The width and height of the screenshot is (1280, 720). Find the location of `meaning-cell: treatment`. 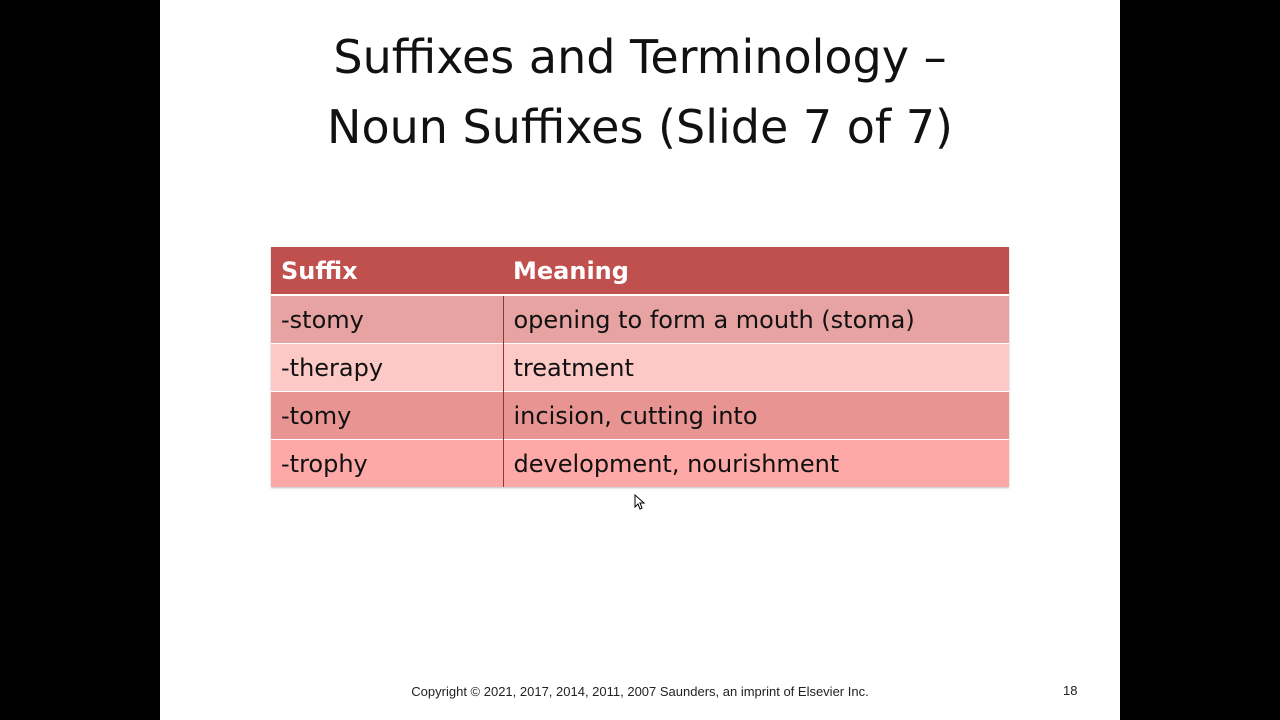

meaning-cell: treatment is located at coordinates (756, 367).